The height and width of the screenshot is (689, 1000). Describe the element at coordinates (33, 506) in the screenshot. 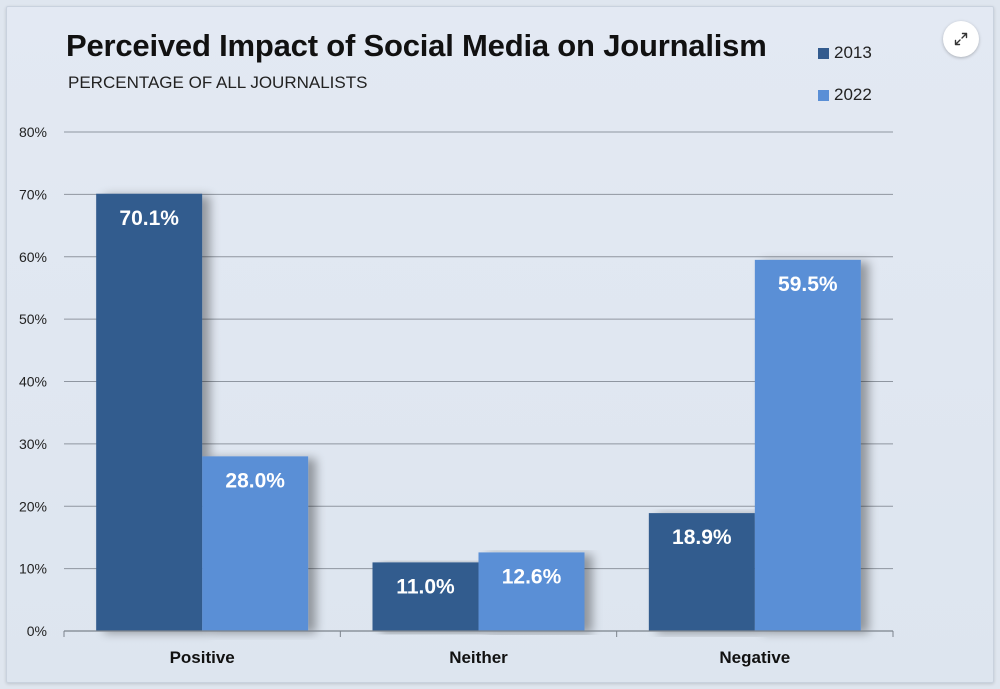

I see `y-tick-label: 20%` at that location.